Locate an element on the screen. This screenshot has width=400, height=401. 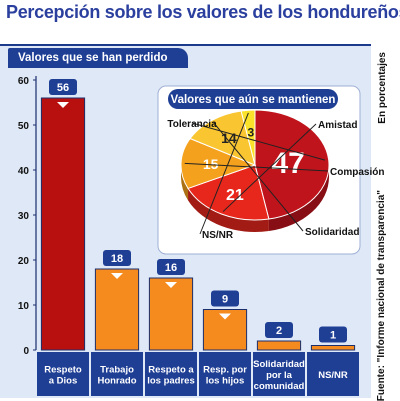
y-tick-label: 60 is located at coordinates (24, 81).